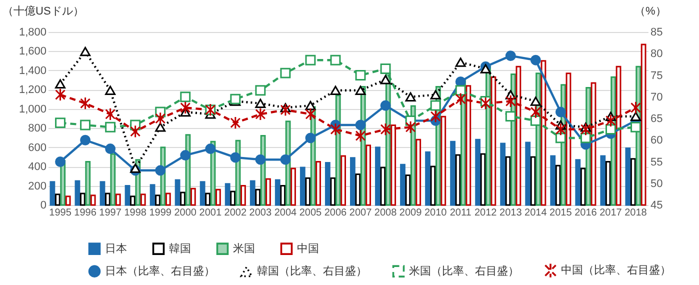 This screenshot has height=285, width=699. What do you see at coordinates (616, 270) in the screenshot?
I see `legend-label: 中国（比率、右目盛）` at bounding box center [616, 270].